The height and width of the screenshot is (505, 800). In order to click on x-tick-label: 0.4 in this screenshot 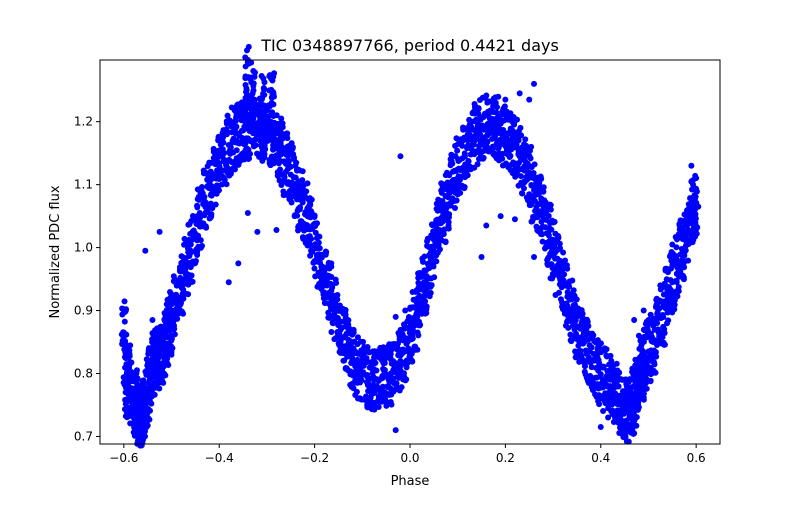, I will do `click(600, 458)`.